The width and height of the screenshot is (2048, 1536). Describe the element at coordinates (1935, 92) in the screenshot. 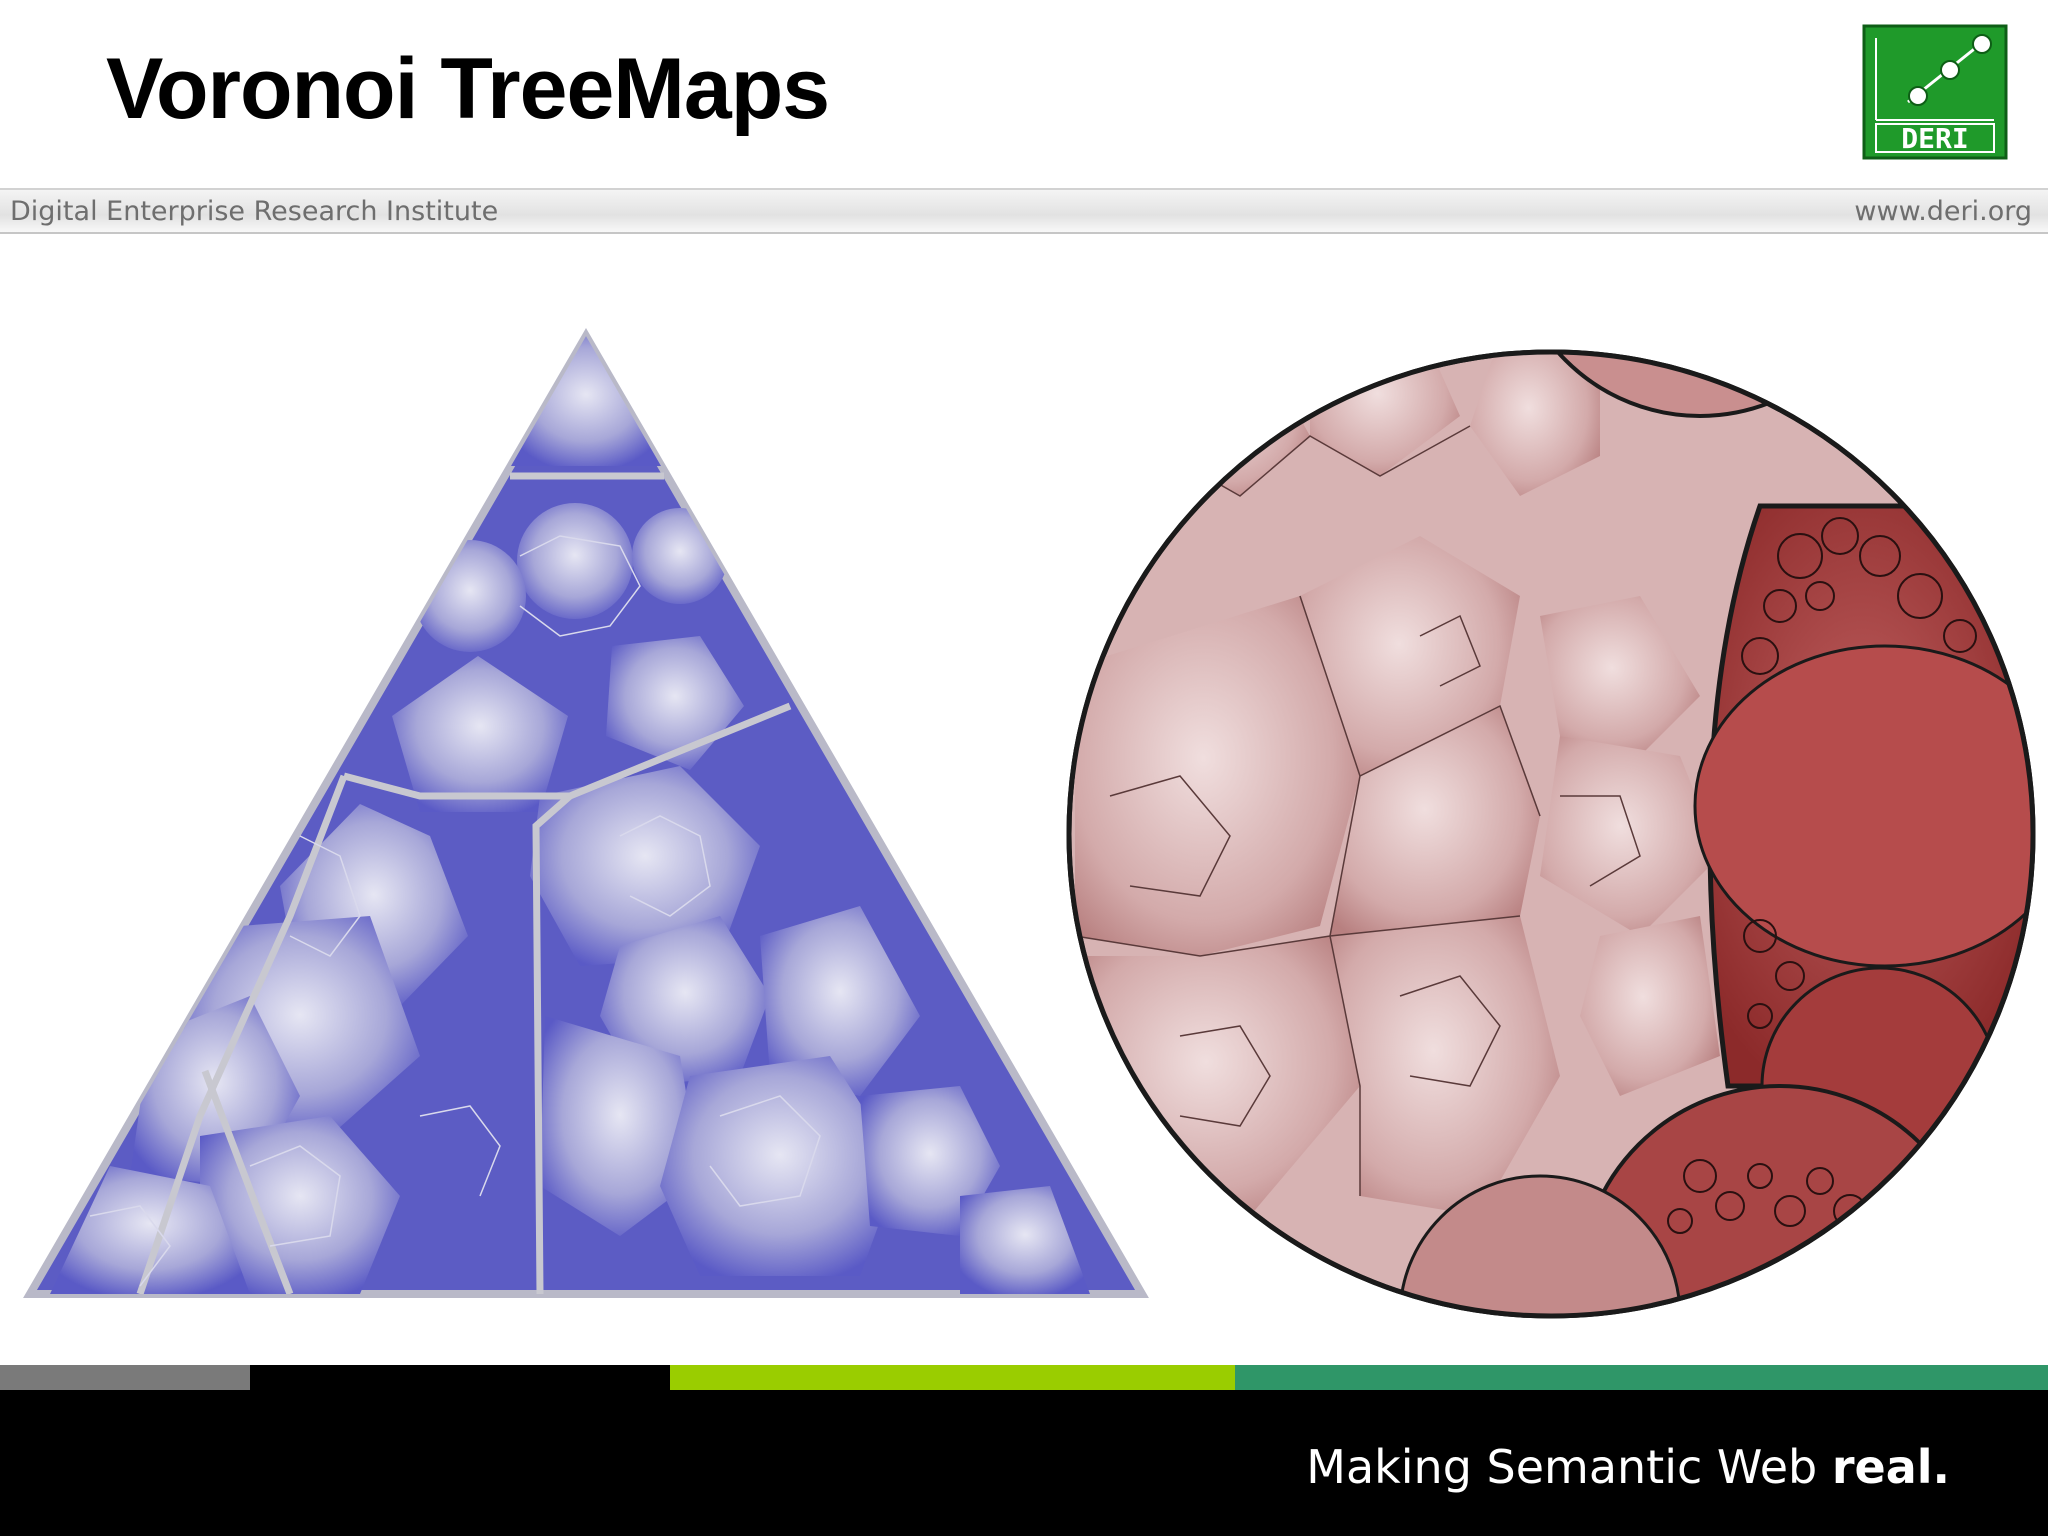

I see `deri-logo: DERI` at that location.